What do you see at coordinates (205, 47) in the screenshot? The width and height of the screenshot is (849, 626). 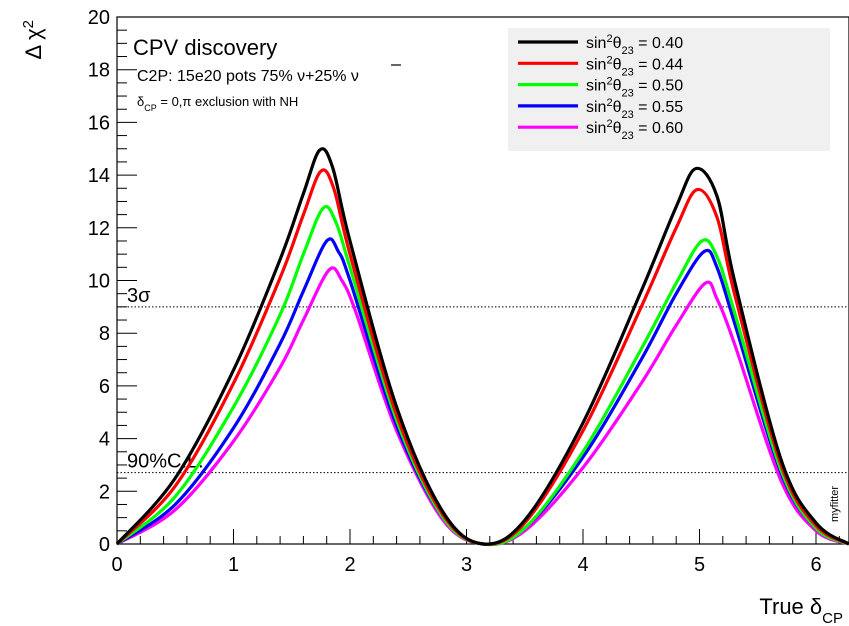 I see `plot-title: CPV discovery` at bounding box center [205, 47].